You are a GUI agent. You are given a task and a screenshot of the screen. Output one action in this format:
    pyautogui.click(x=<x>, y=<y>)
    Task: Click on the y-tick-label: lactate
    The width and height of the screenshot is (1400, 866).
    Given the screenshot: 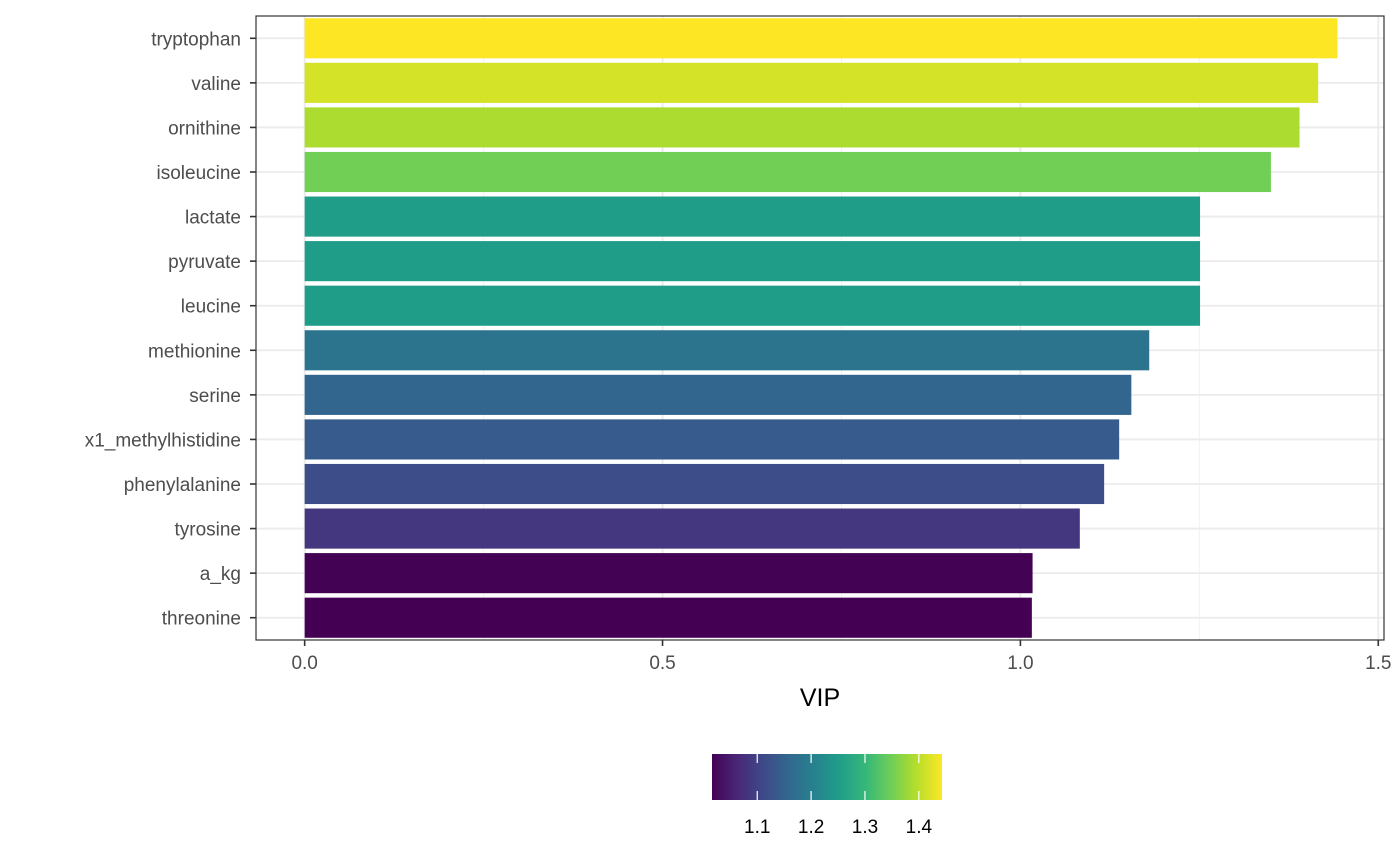 What is the action you would take?
    pyautogui.click(x=213, y=218)
    